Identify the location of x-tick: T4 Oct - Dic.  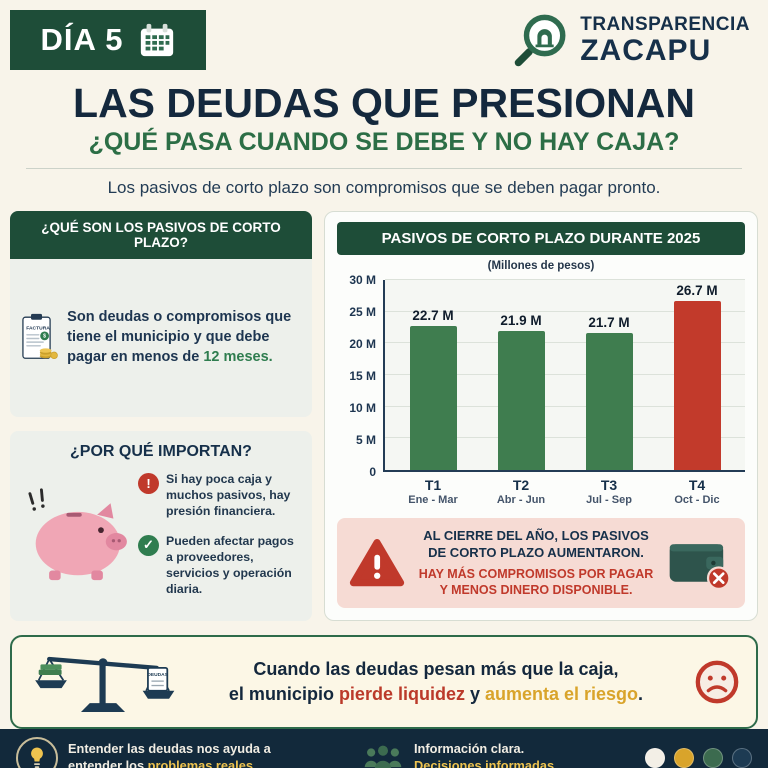
(697, 491).